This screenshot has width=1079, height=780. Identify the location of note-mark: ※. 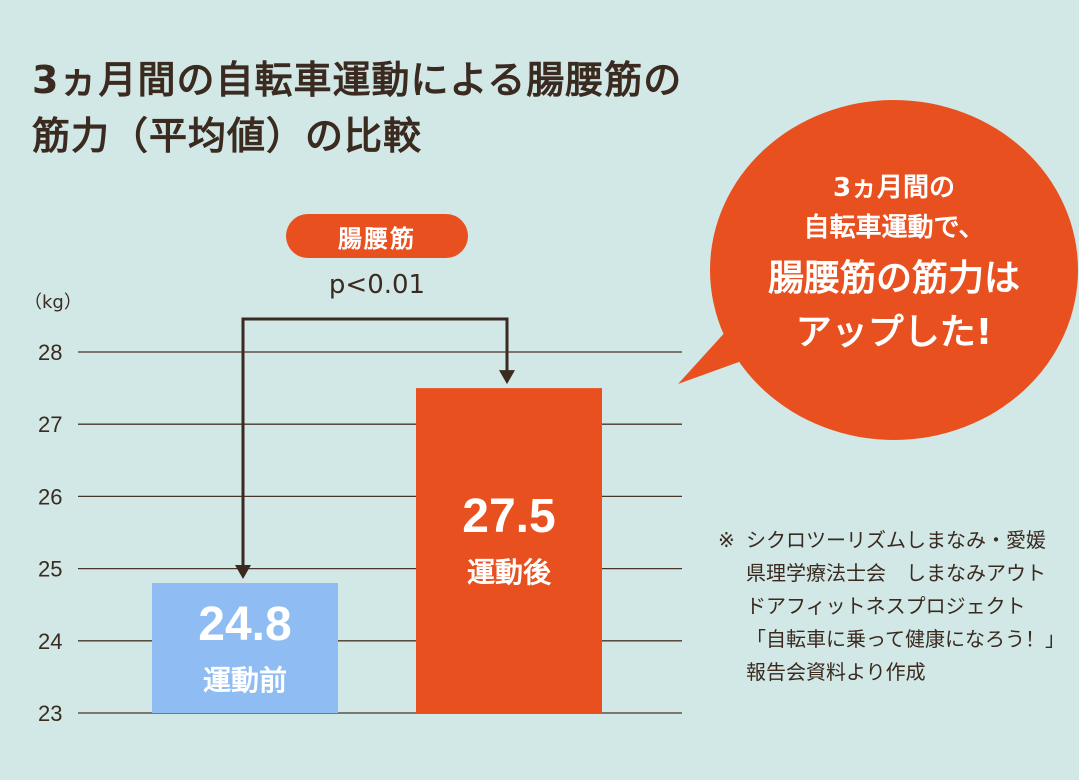
(726, 540).